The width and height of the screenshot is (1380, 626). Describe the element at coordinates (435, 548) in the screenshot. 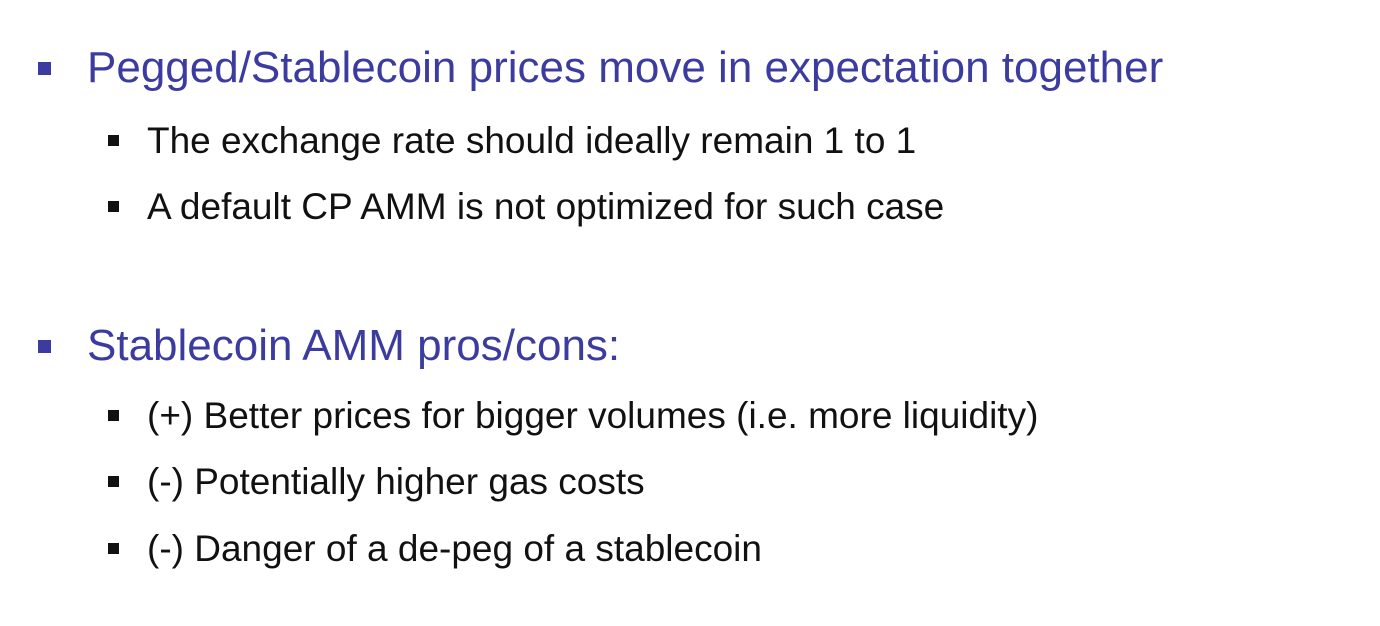

I see `list-item: (-) Danger of a de-peg of a stablecoin` at that location.